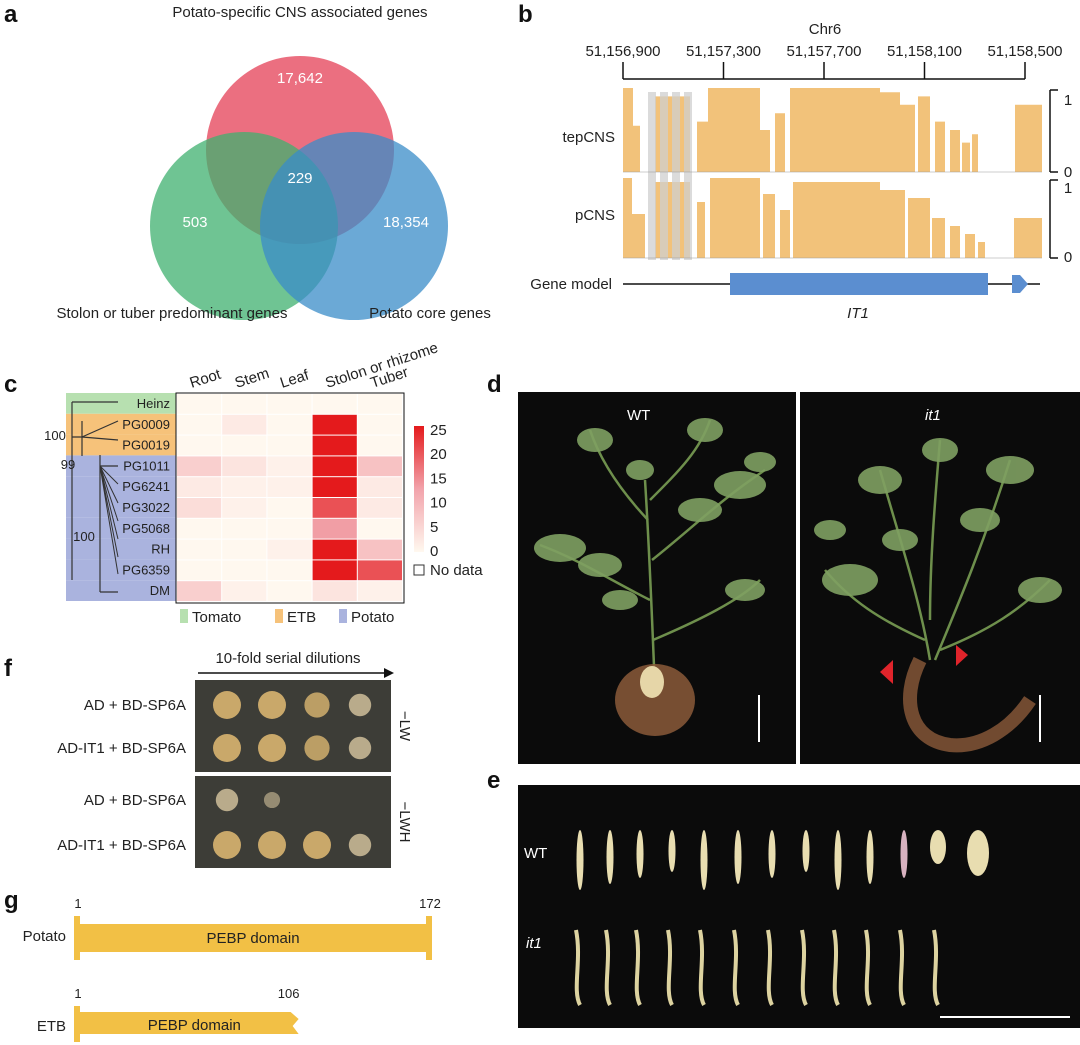 The image size is (1080, 1045). Describe the element at coordinates (300, 78) in the screenshot. I see `venn-count-top: 17,642` at that location.